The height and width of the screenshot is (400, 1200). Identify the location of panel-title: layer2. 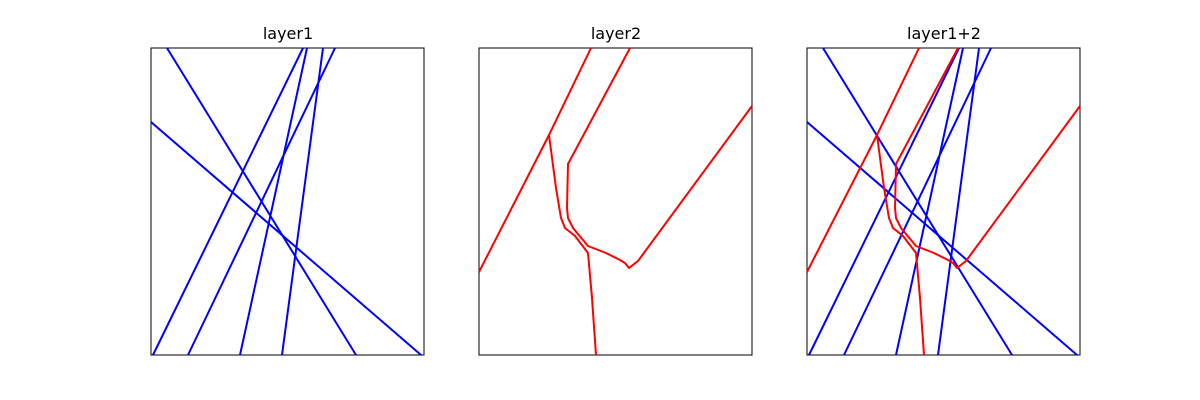
(616, 33).